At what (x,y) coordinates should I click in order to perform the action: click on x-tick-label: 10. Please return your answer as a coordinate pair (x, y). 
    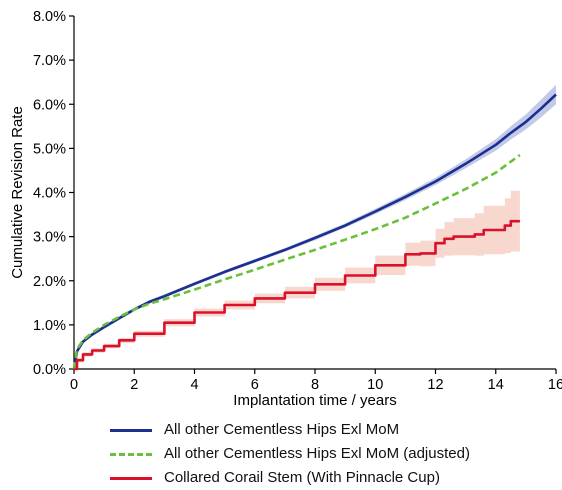
    Looking at the image, I should click on (375, 385).